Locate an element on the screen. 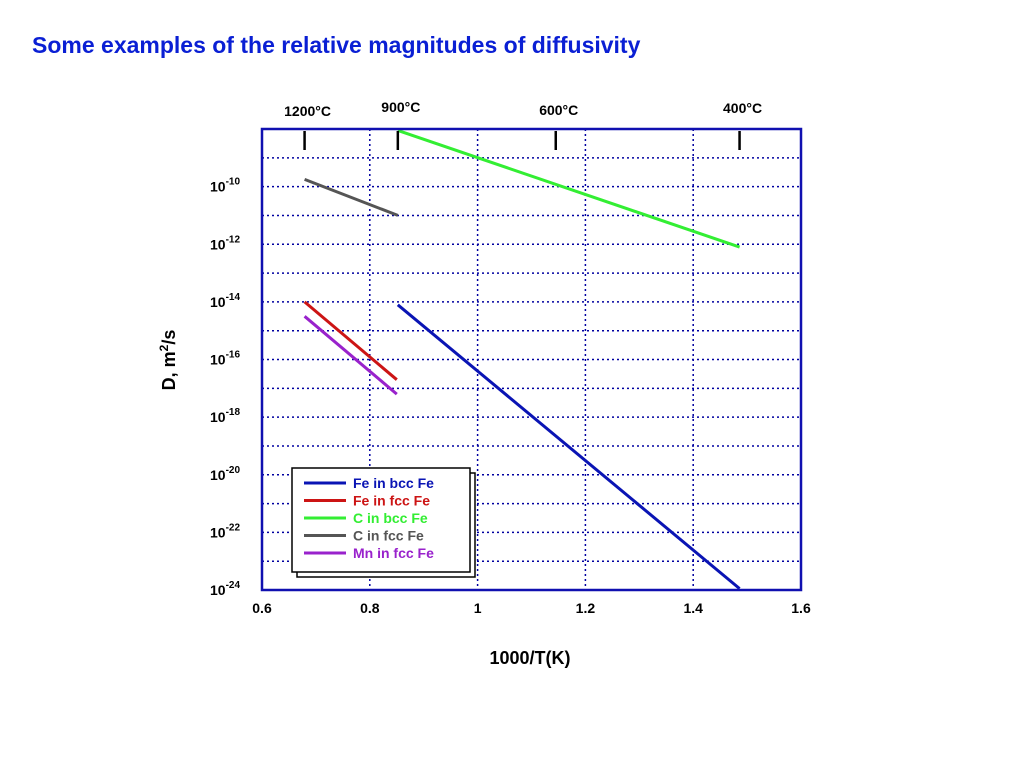 This screenshot has width=1024, height=768. y-tick-label: 10-18 is located at coordinates (225, 416).